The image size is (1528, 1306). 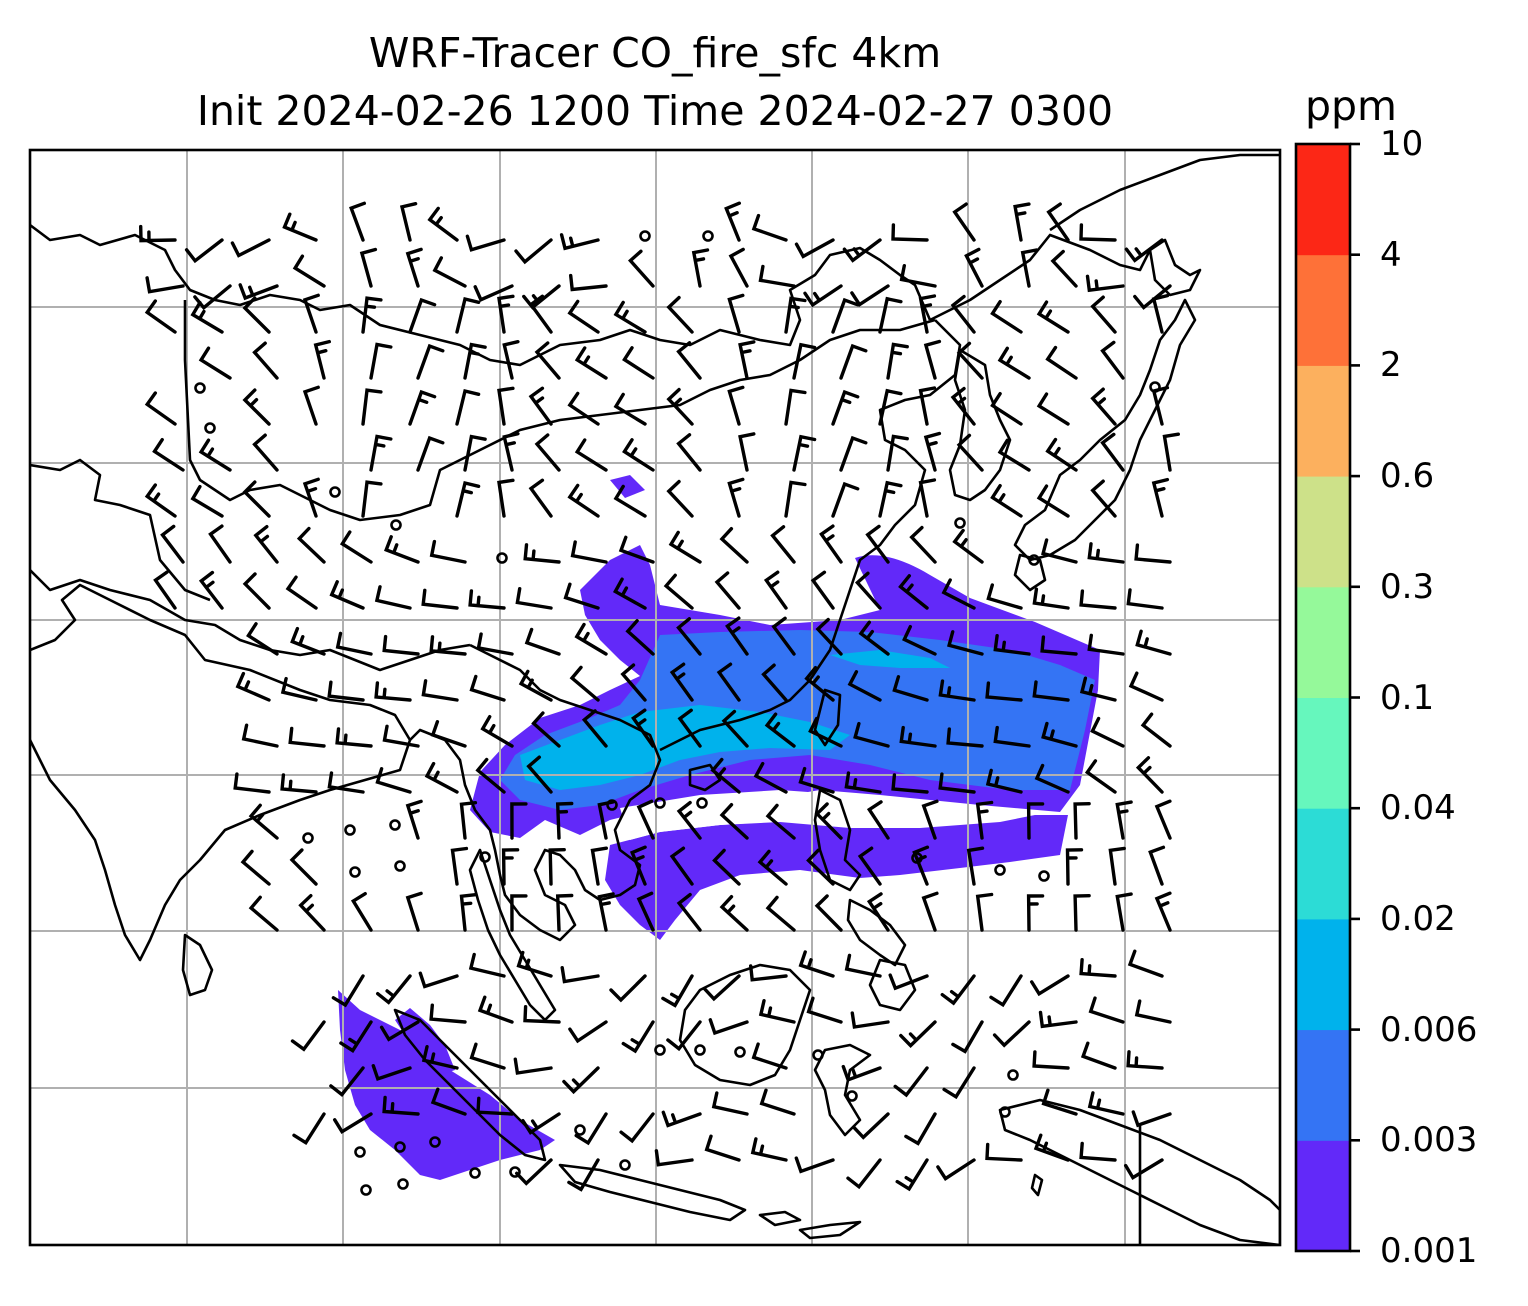 What do you see at coordinates (1418, 918) in the screenshot?
I see `colorbar-tick-label: 0.02` at bounding box center [1418, 918].